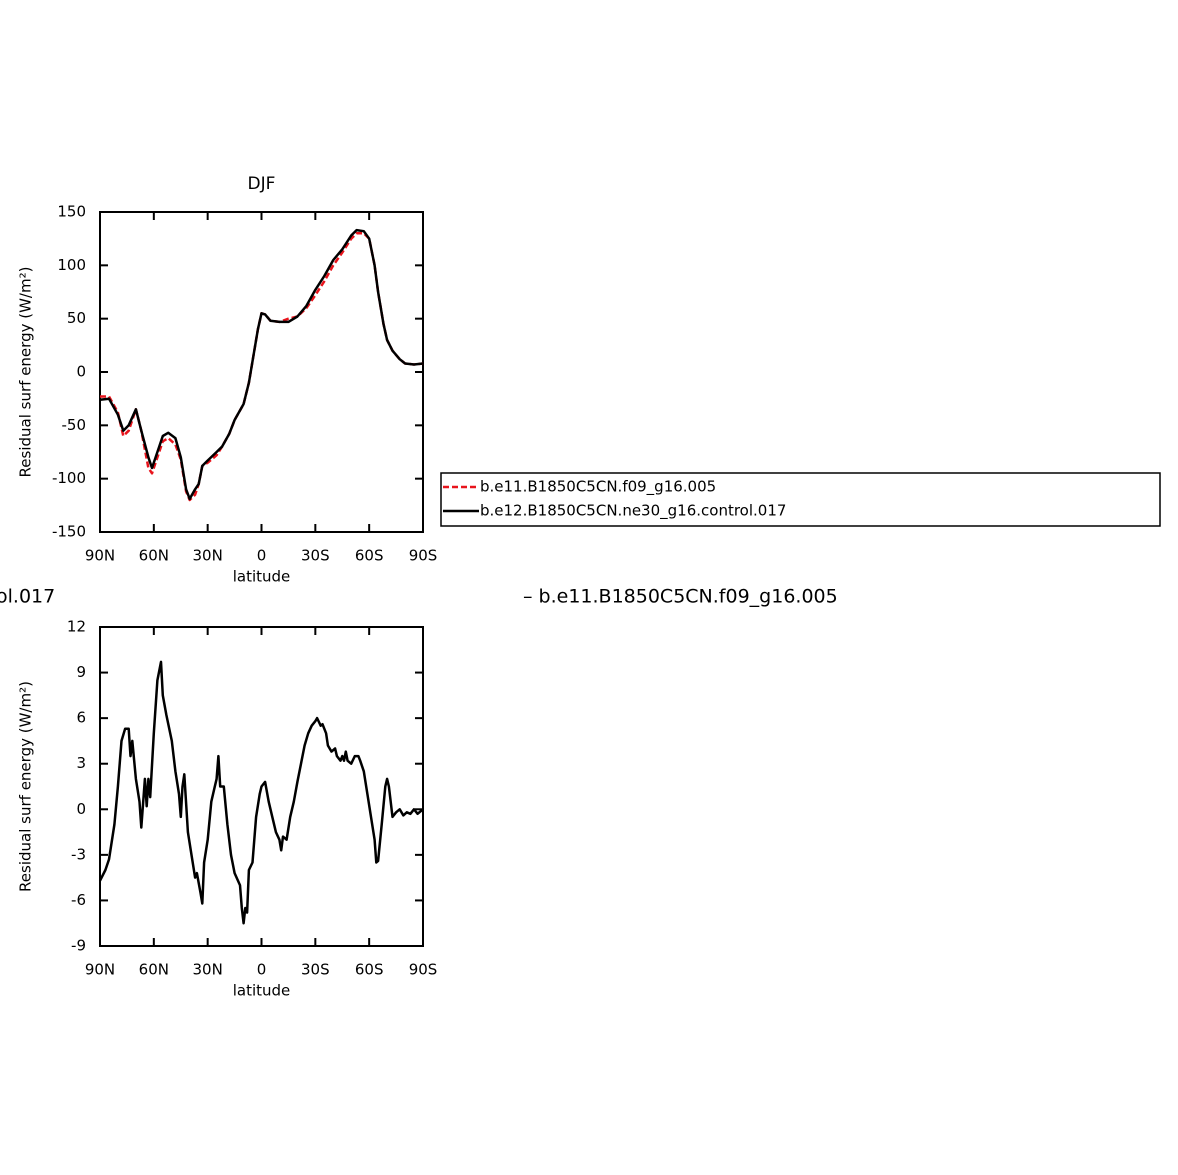 Image resolution: width=1178 pixels, height=1175 pixels. Describe the element at coordinates (78, 900) in the screenshot. I see `y-tick-label: -6` at that location.